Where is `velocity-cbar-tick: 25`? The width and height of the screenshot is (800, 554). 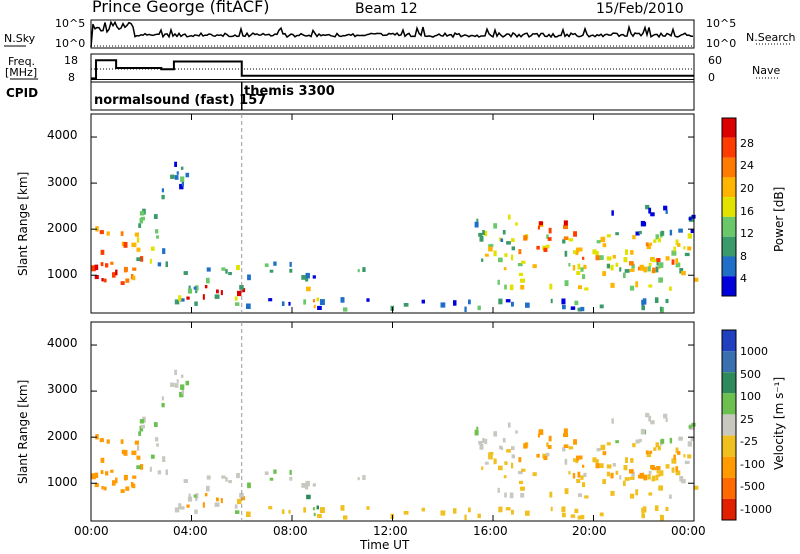
velocity-cbar-tick: 25 is located at coordinates (747, 419).